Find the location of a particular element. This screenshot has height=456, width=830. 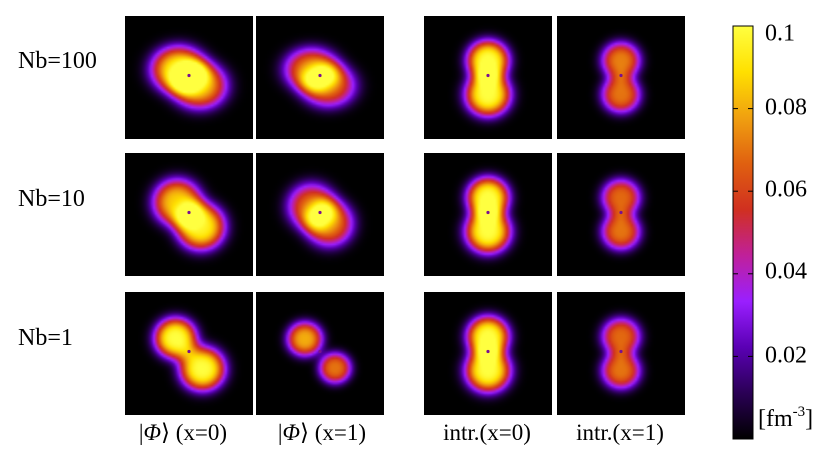

heatmap-panel-r1-c3 is located at coordinates (621, 214).